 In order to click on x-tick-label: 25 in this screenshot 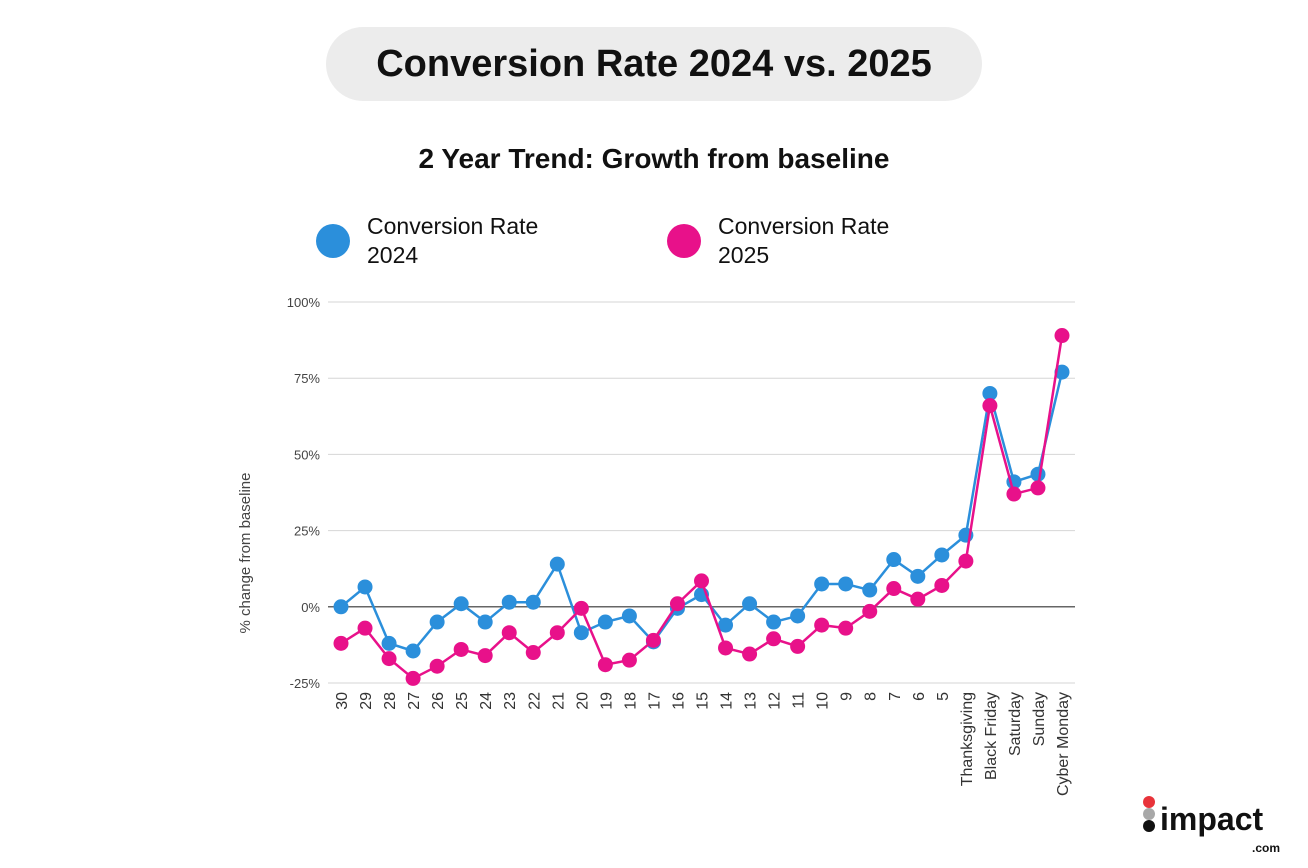, I will do `click(462, 701)`.